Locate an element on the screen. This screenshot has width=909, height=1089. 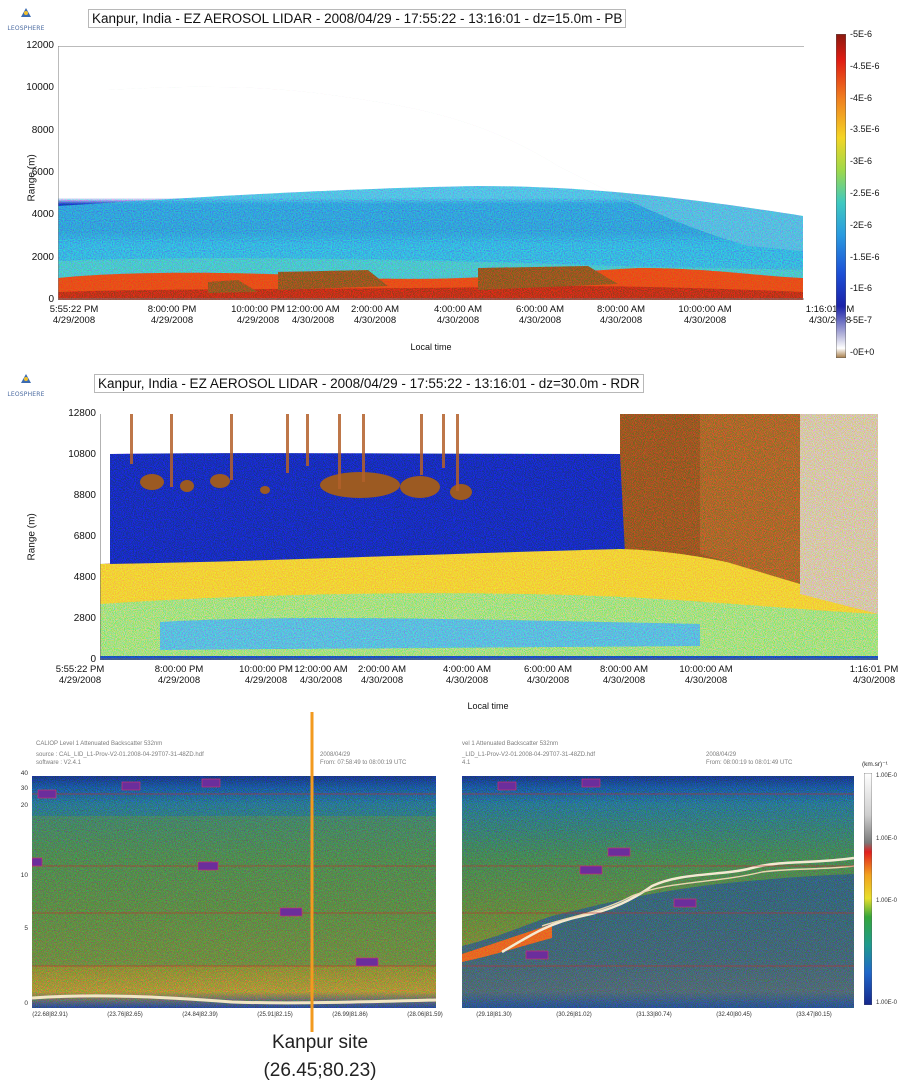
chart1-xtick: 4:00:00 AM 4/30/2008 is located at coordinates (458, 315).